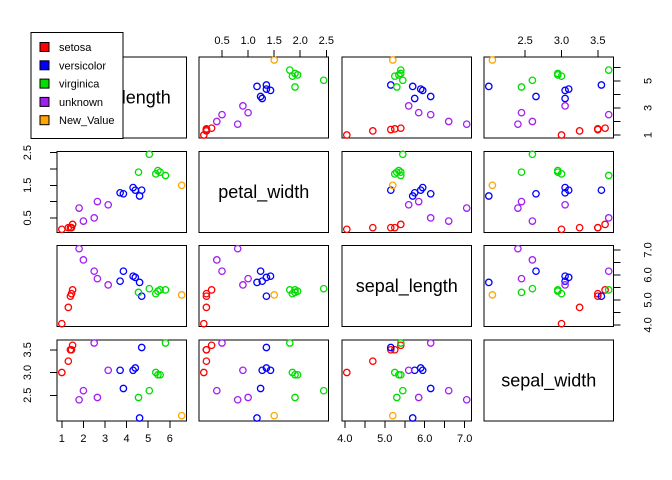 This screenshot has width=672, height=480. What do you see at coordinates (561, 46) in the screenshot?
I see `axis-top-sepal_width: 2.5 3.0 3.5` at bounding box center [561, 46].